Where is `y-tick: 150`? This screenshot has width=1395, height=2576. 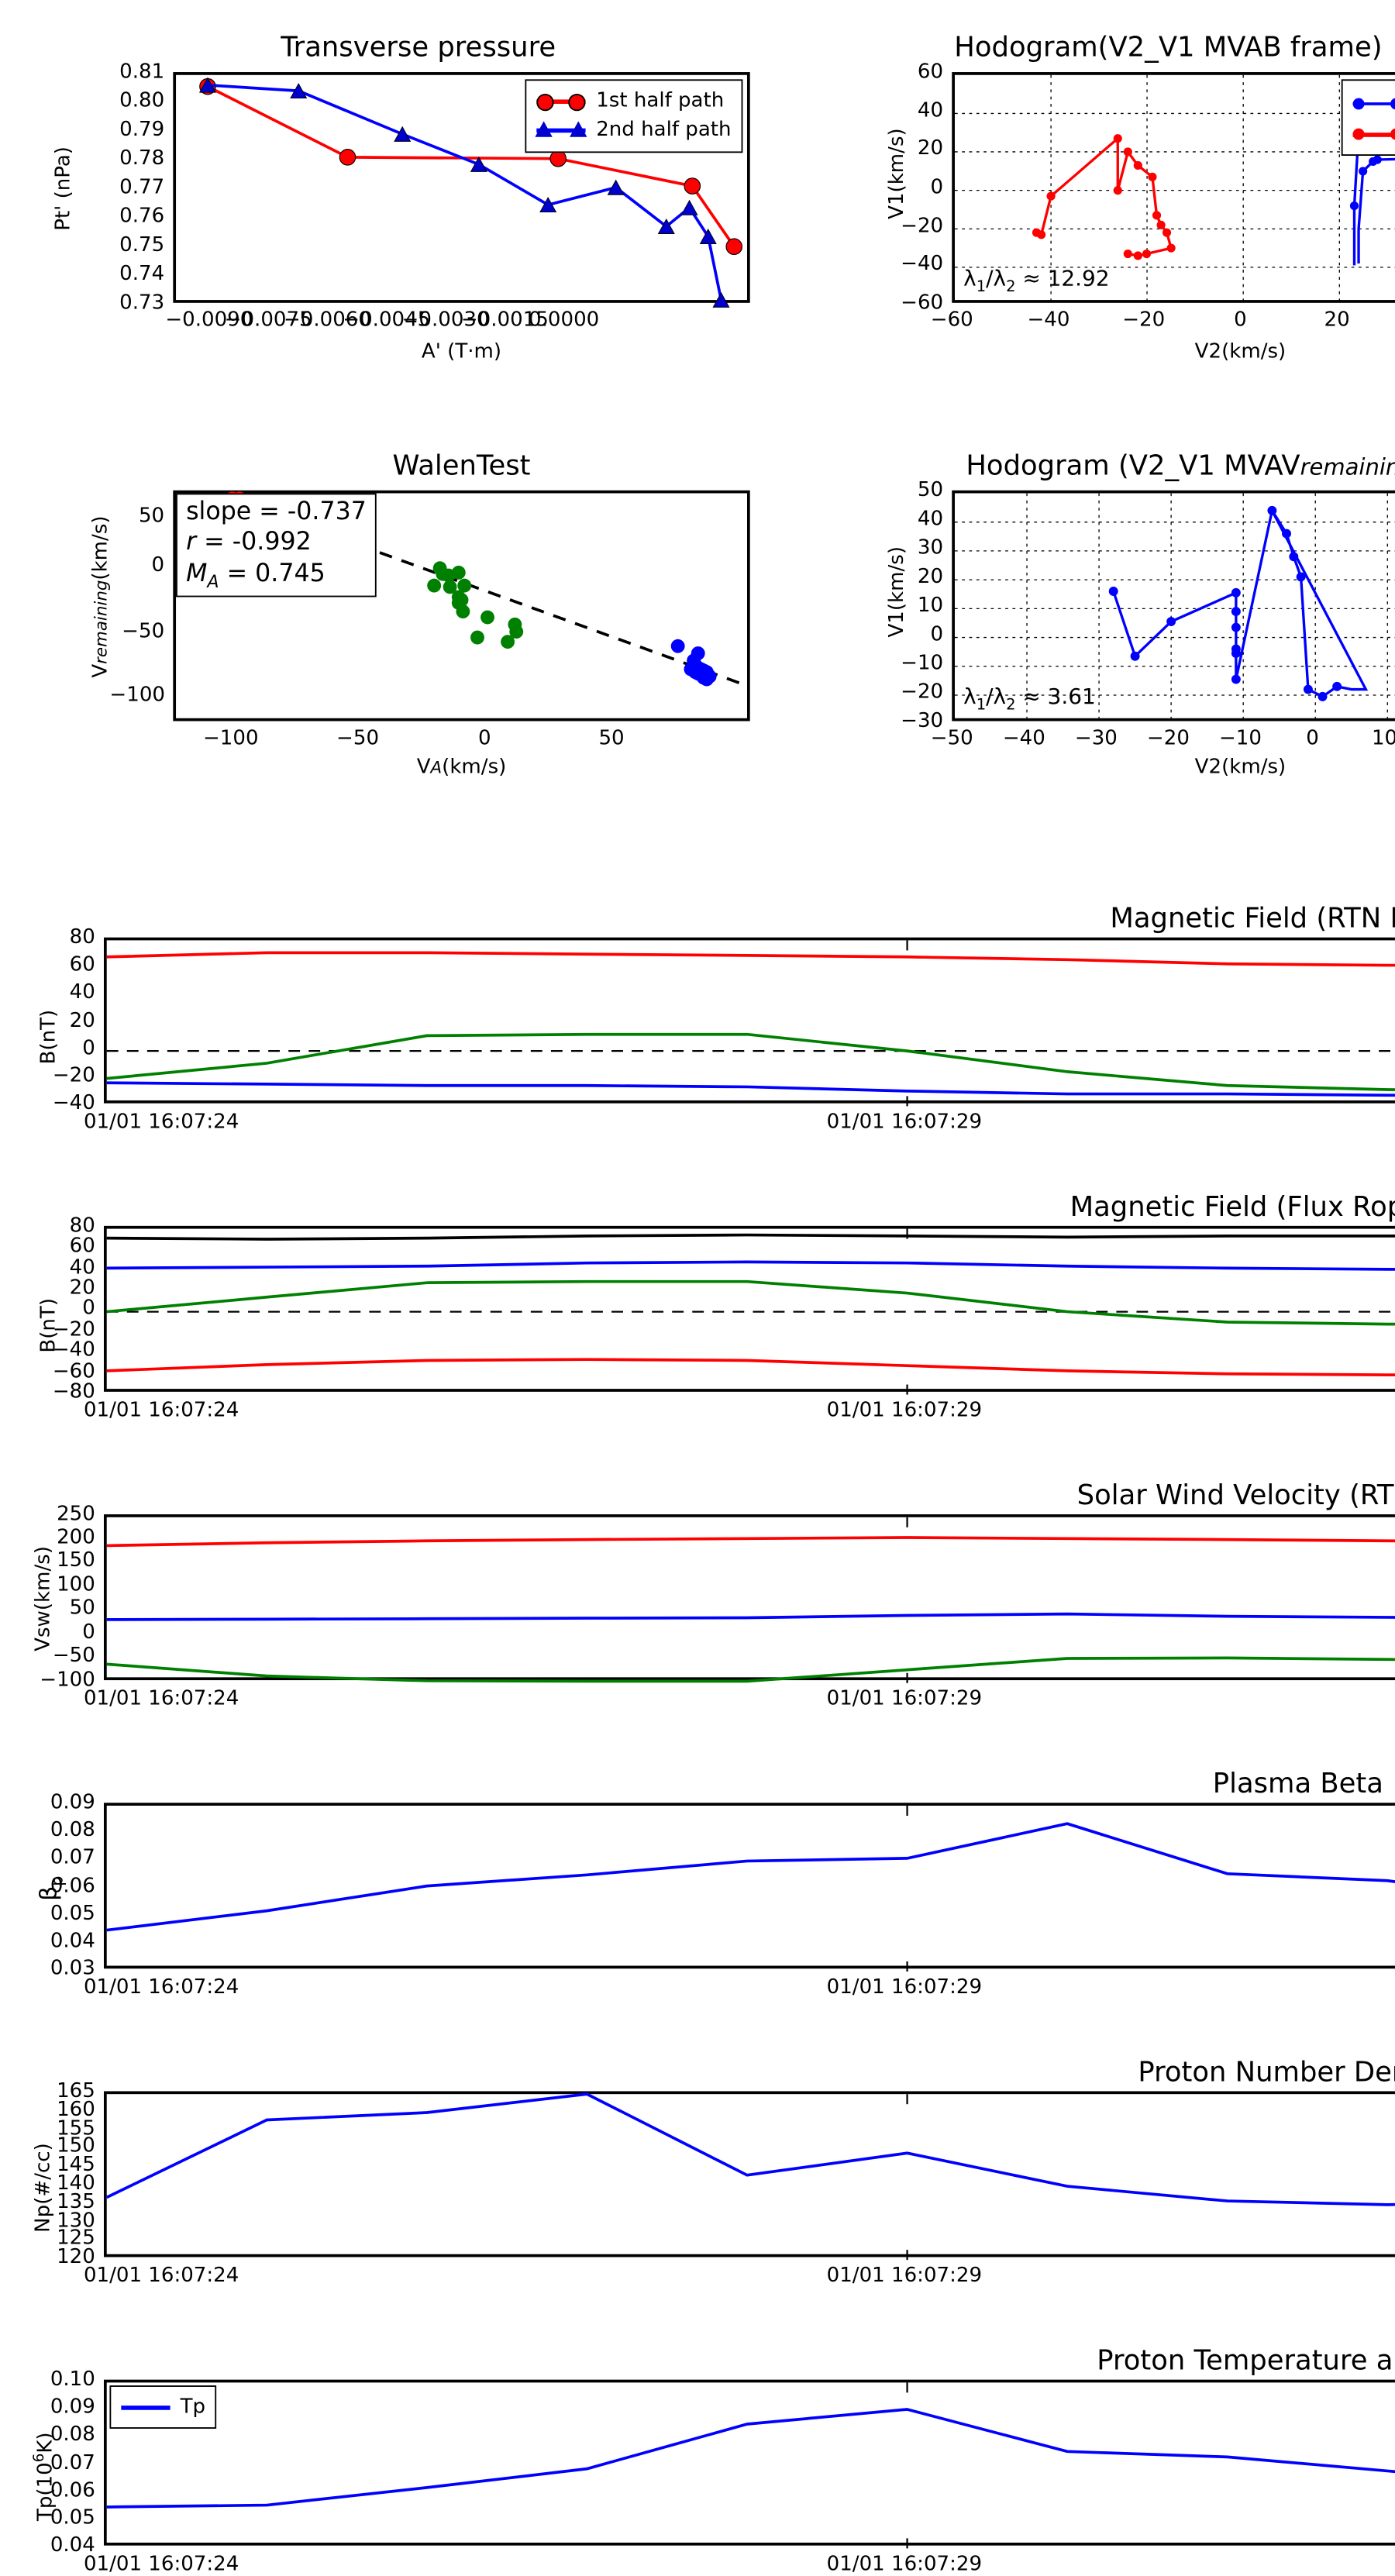 y-tick: 150 is located at coordinates (76, 1560).